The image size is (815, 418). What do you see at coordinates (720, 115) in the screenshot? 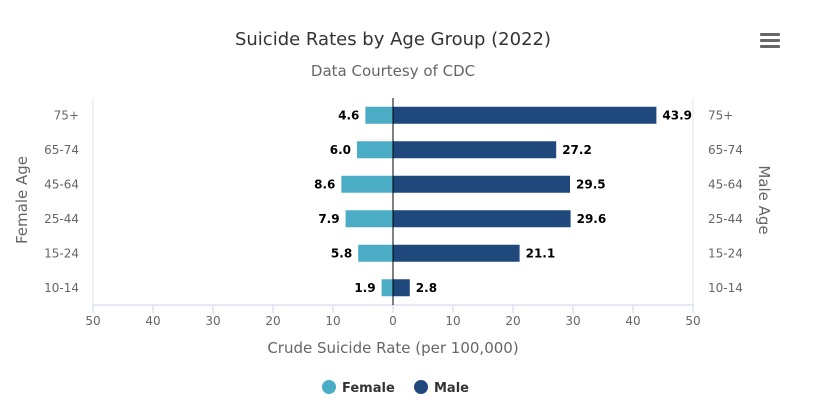
I see `y-tick-label-right: 75+` at bounding box center [720, 115].